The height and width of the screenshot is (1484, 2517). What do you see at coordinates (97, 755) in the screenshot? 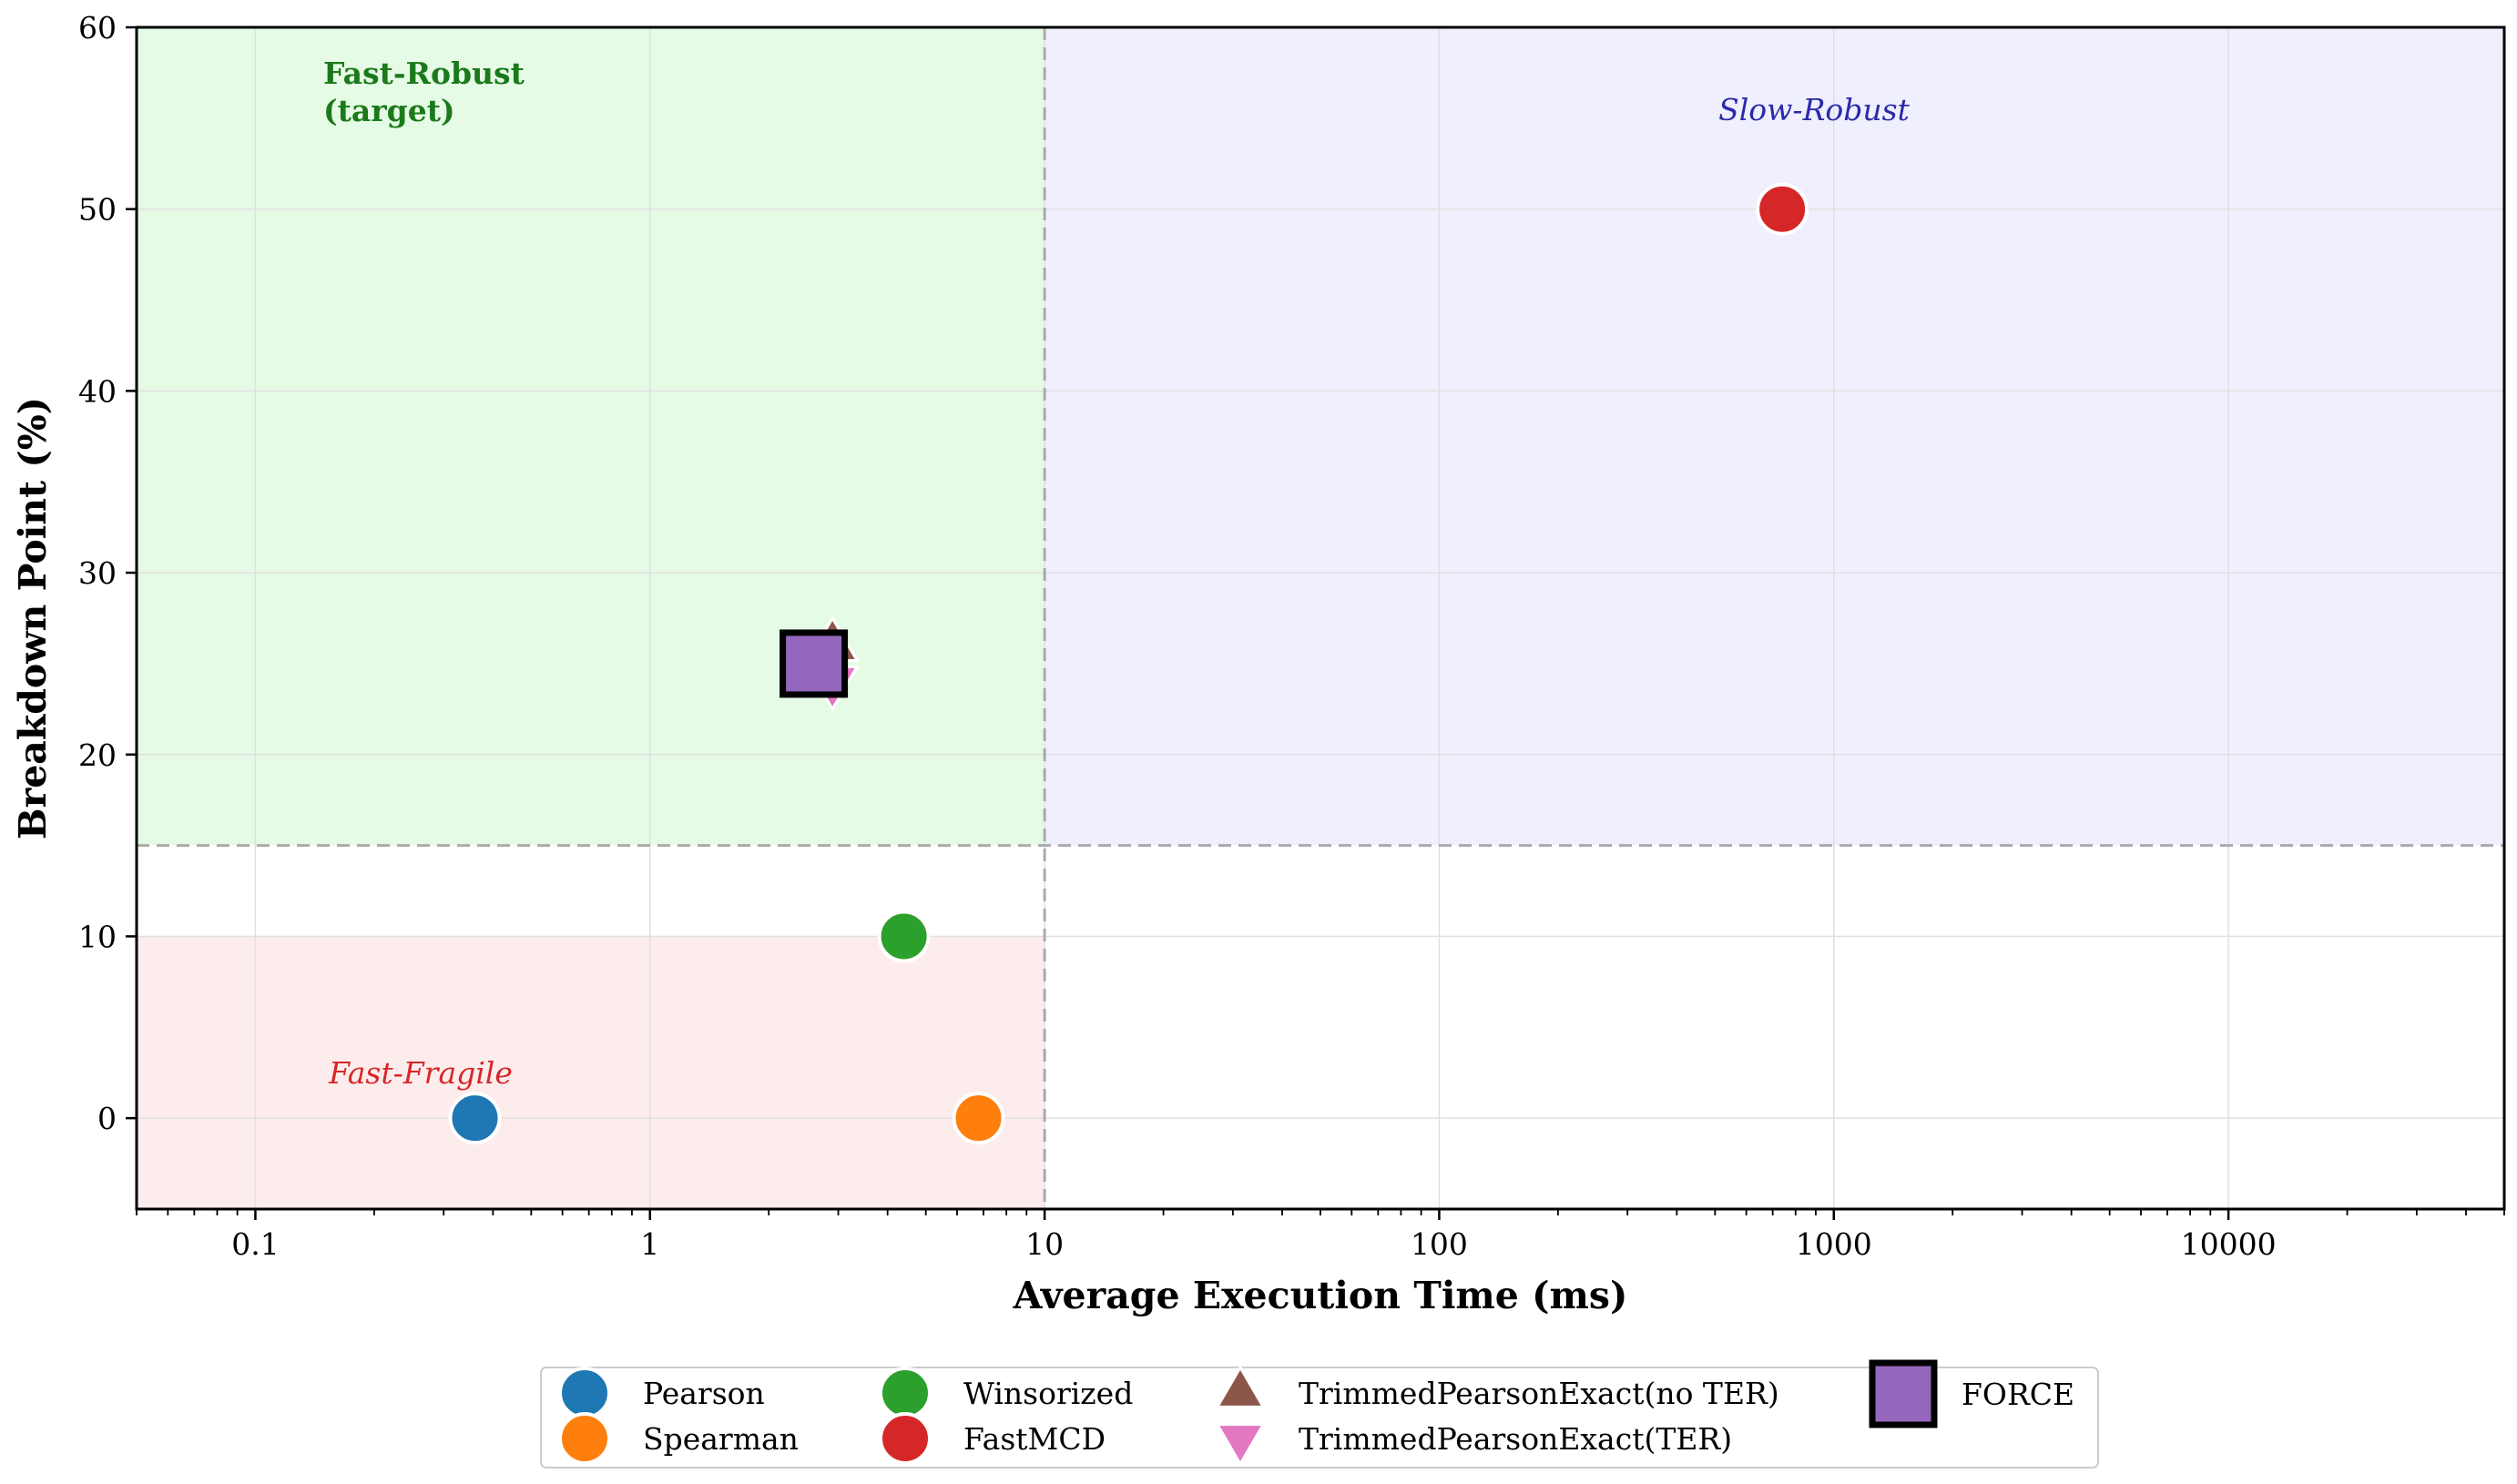
I see `y-tick-label: 20` at bounding box center [97, 755].